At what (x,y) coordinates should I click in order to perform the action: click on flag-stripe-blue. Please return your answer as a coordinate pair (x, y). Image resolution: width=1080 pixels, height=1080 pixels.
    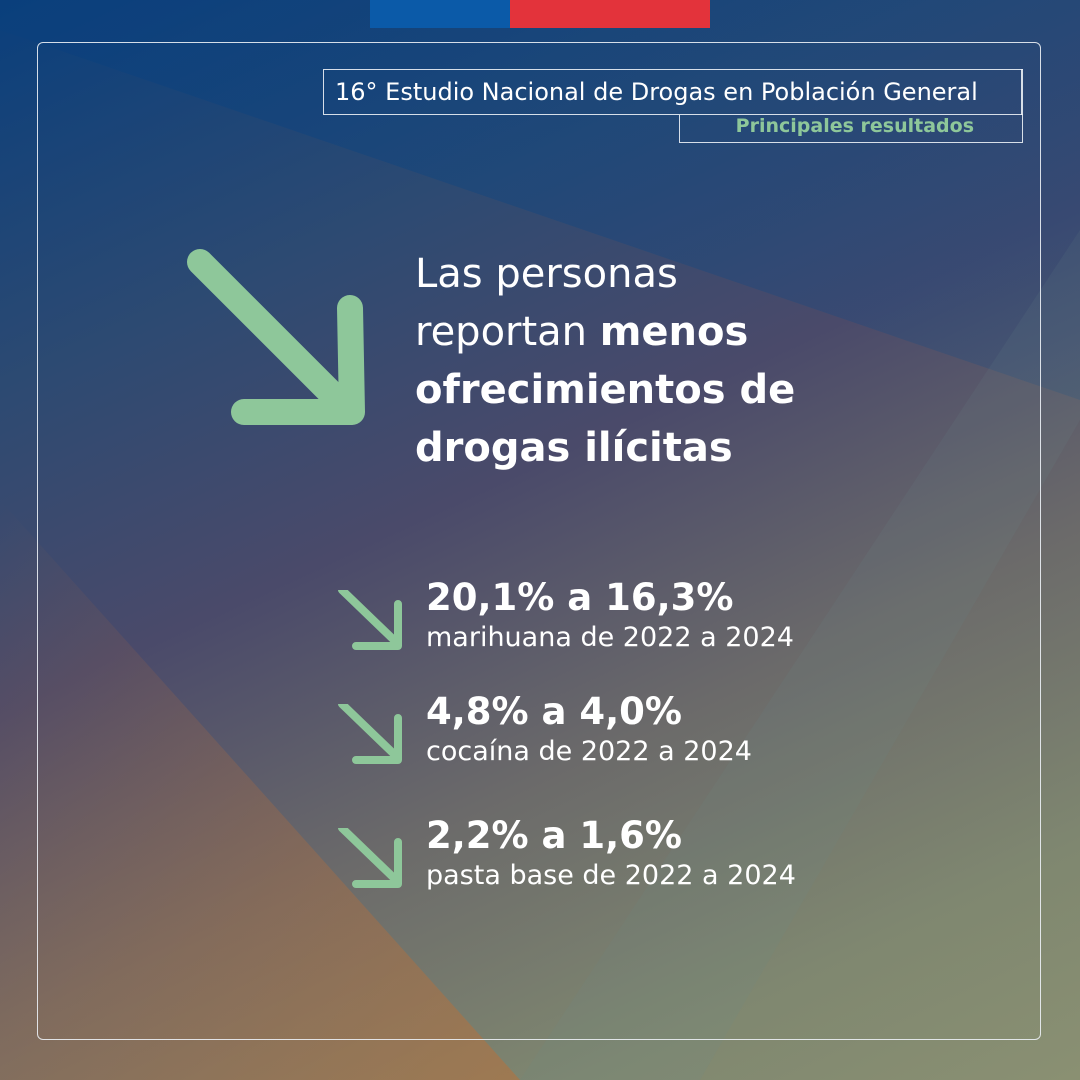
    Looking at the image, I should click on (440, 14).